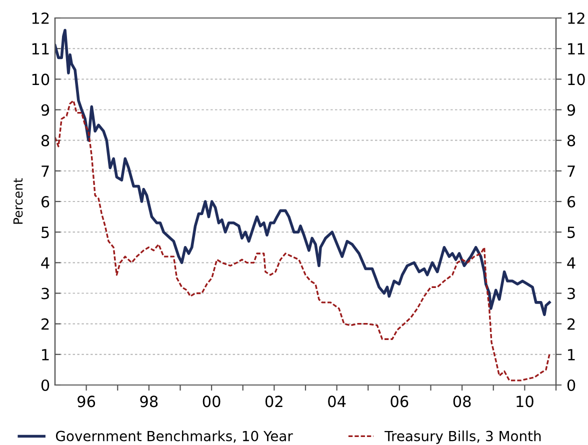 The width and height of the screenshot is (588, 445). What do you see at coordinates (211, 402) in the screenshot?
I see `x-tick-label: 00` at bounding box center [211, 402].